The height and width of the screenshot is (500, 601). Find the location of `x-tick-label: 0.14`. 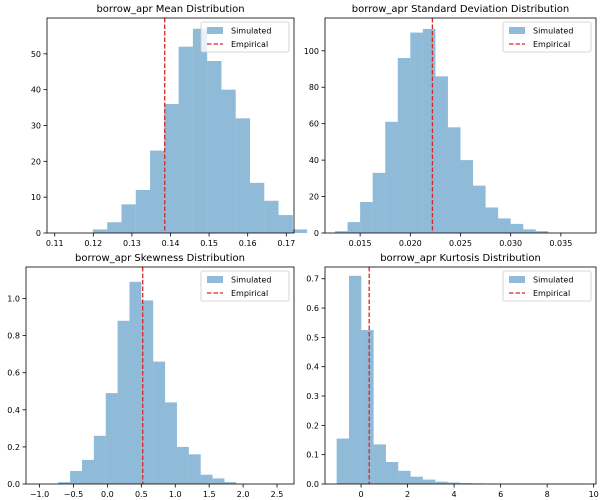

x-tick-label: 0.14 is located at coordinates (171, 243).